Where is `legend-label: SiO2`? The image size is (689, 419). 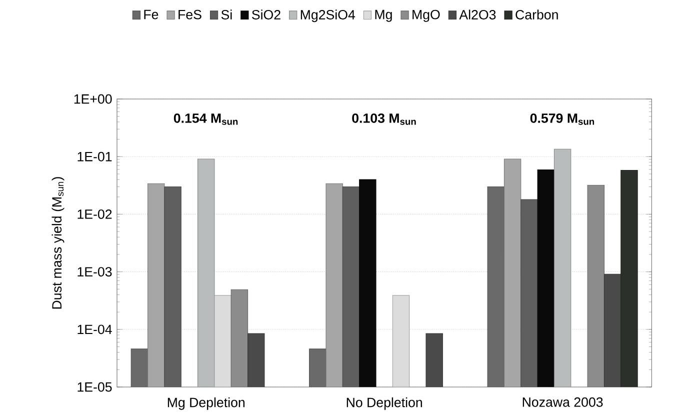 legend-label: SiO2 is located at coordinates (266, 15).